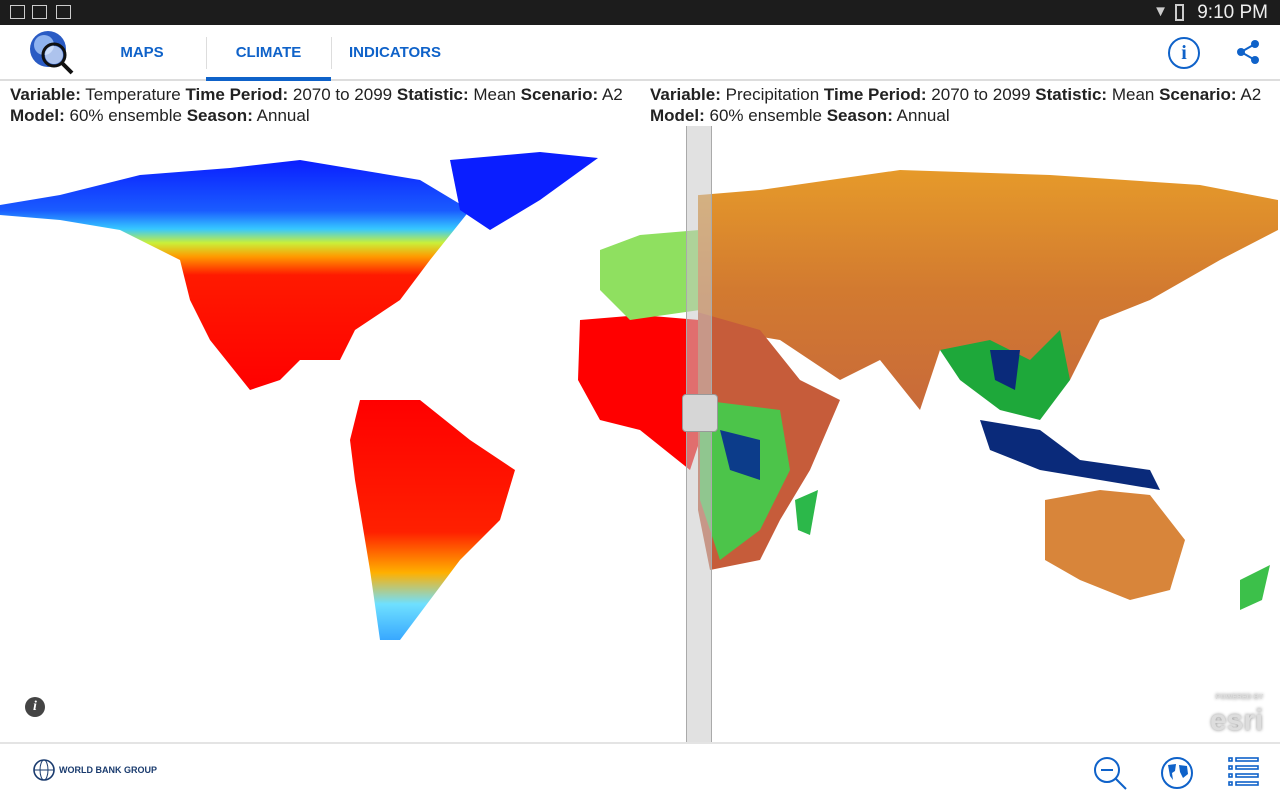  What do you see at coordinates (63, 12) in the screenshot?
I see `download-done-icon` at bounding box center [63, 12].